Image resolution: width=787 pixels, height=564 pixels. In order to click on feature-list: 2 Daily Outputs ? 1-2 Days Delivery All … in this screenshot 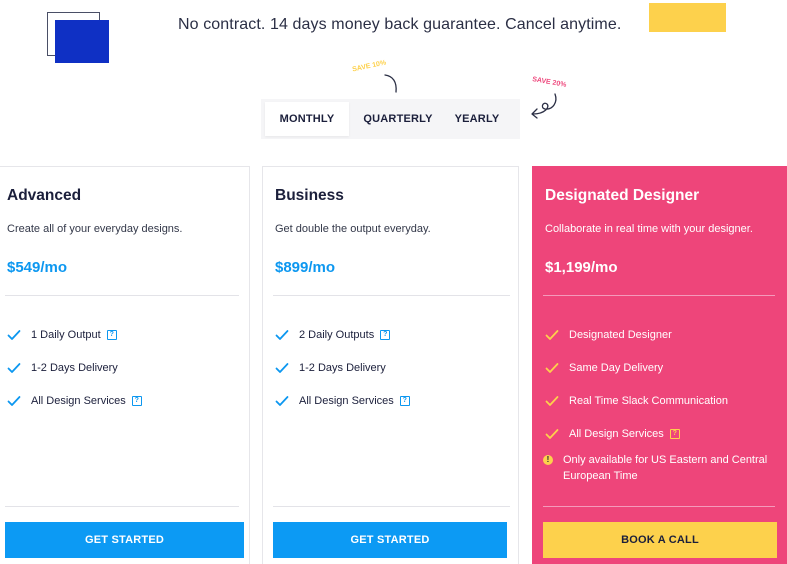, I will do `click(342, 367)`.